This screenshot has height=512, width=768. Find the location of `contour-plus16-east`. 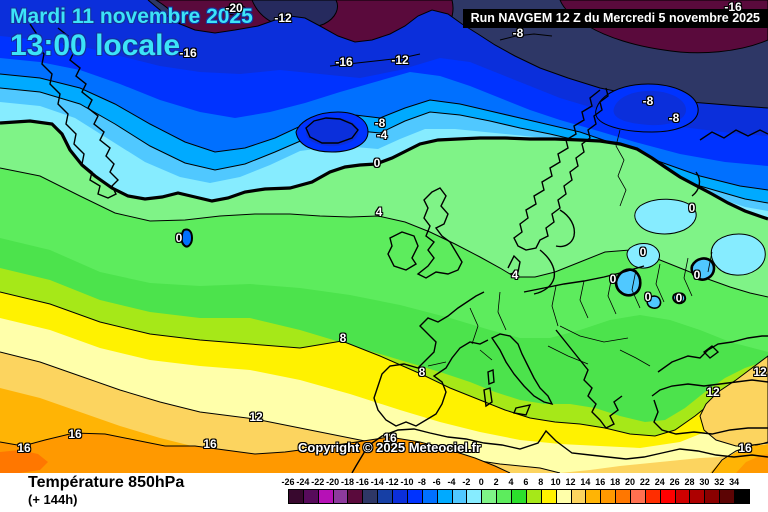

contour-plus16-east is located at coordinates (739, 457).